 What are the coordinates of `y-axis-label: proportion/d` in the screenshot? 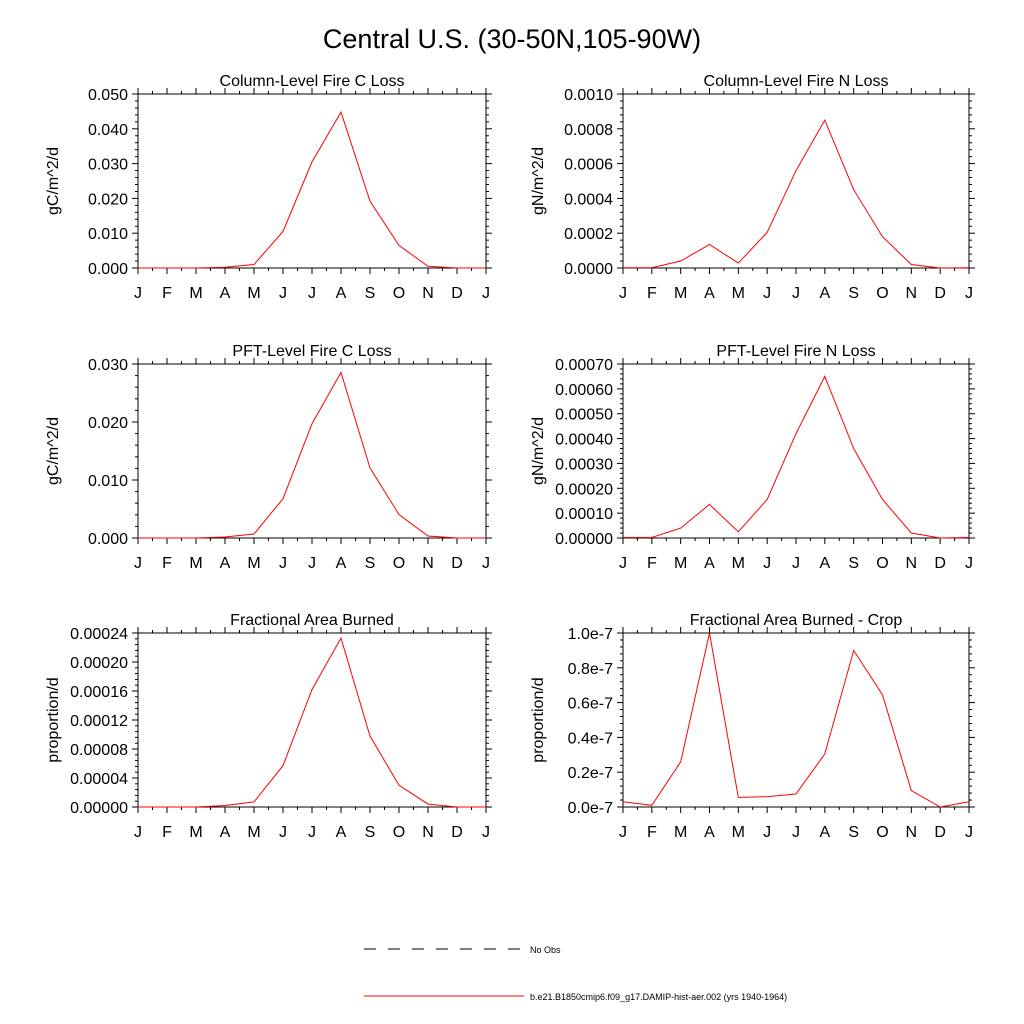 It's located at (53, 719).